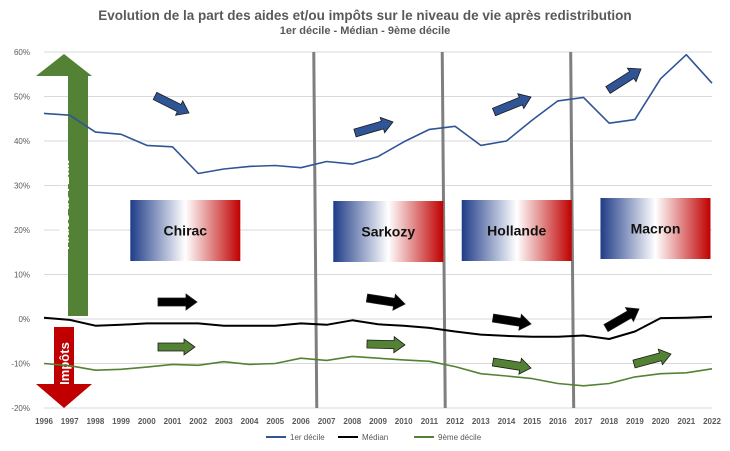 The width and height of the screenshot is (730, 451). I want to click on flag-chirac, so click(185, 230).